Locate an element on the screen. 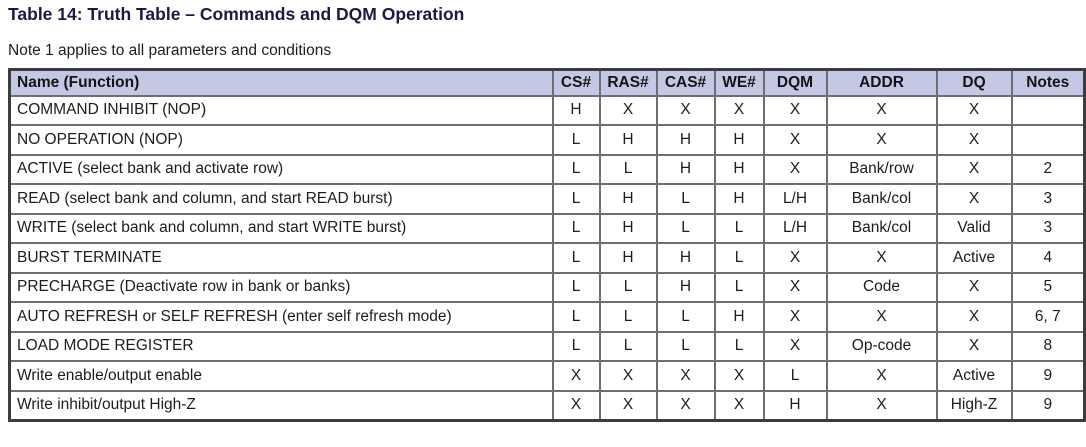 Image resolution: width=1086 pixels, height=447 pixels. table-row: Write inhibit/output High-Z X X X X H X High-Z 9 is located at coordinates (547, 405).